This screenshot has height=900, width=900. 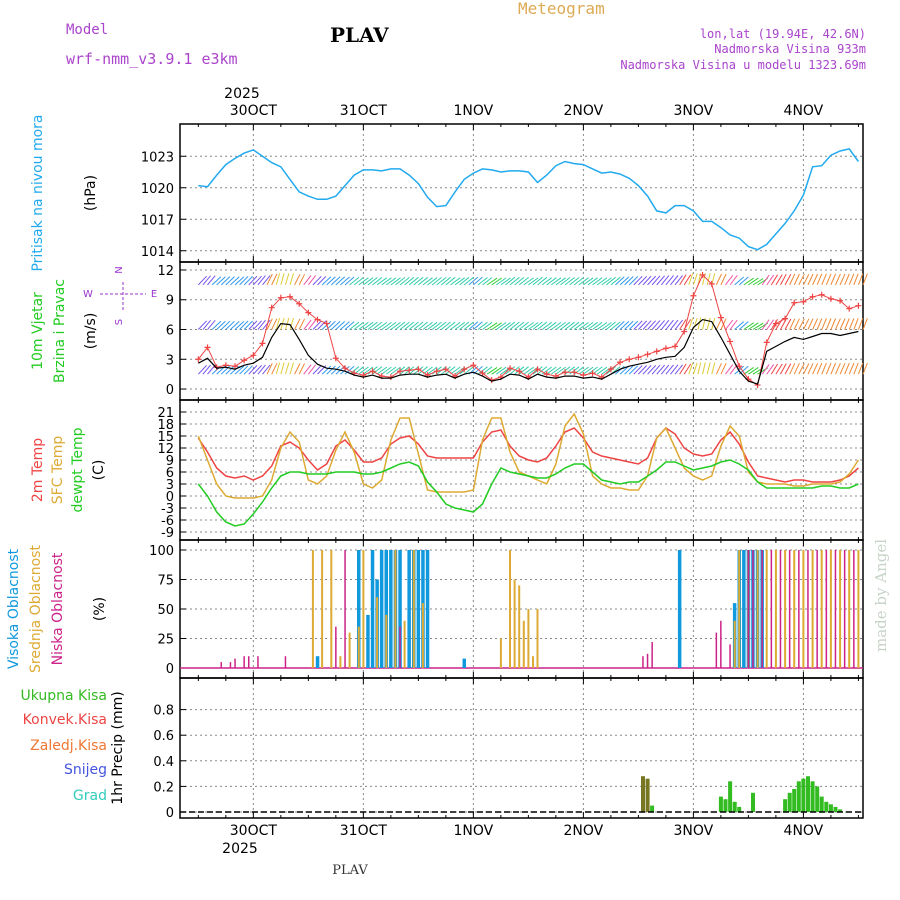 What do you see at coordinates (163, 736) in the screenshot?
I see `precip-ytick-label: 0.6` at bounding box center [163, 736].